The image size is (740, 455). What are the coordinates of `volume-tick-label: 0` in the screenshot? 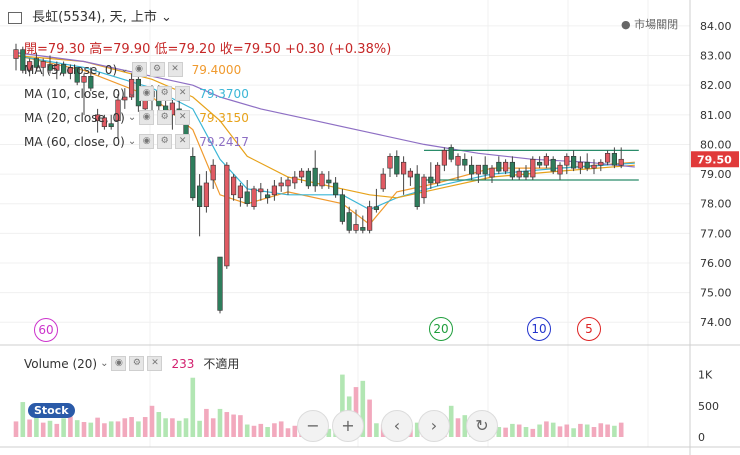 It's located at (701, 437).